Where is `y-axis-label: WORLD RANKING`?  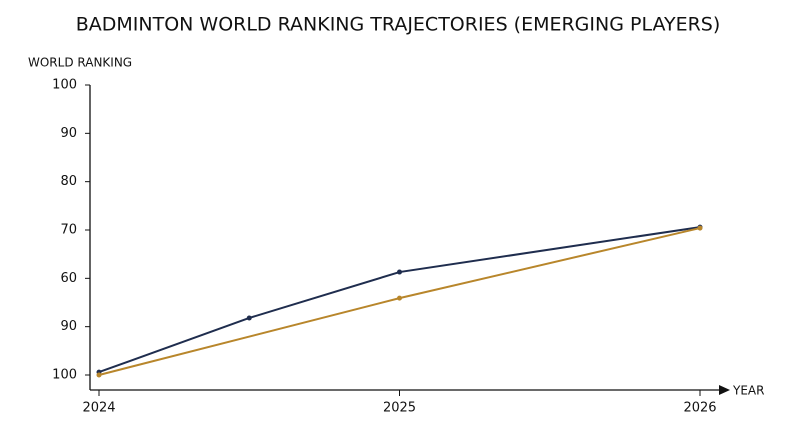 y-axis-label: WORLD RANKING is located at coordinates (80, 63).